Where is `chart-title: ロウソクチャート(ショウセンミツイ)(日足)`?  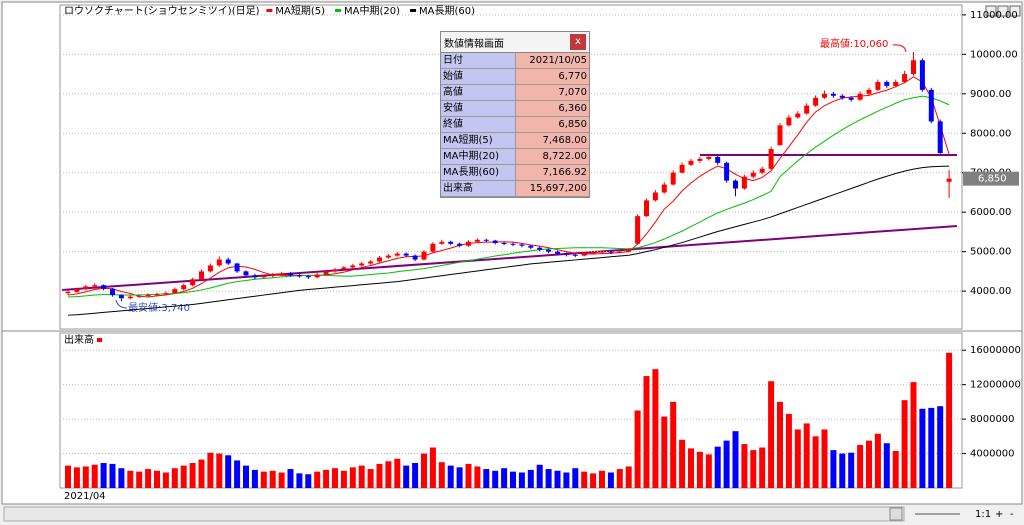 chart-title: ロウソクチャート(ショウセンミツイ)(日足) is located at coordinates (162, 11).